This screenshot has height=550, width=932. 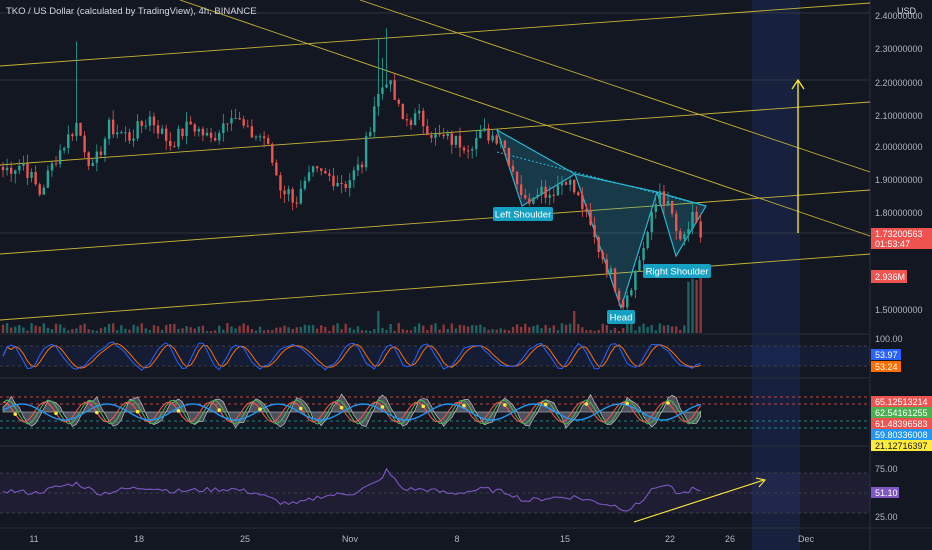 I want to click on stoch-d-line, so click(x=351, y=356).